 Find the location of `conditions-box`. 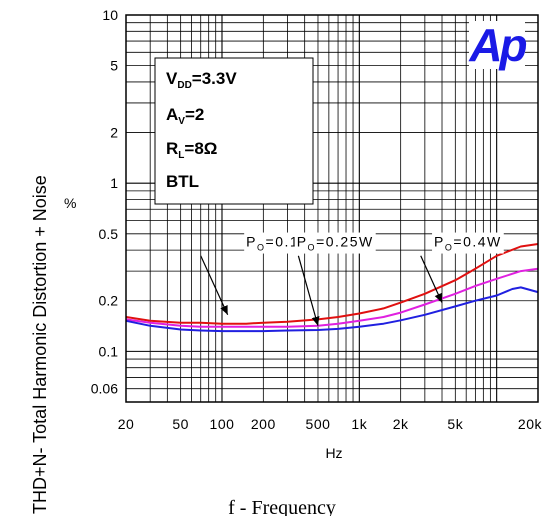

conditions-box is located at coordinates (234, 131).